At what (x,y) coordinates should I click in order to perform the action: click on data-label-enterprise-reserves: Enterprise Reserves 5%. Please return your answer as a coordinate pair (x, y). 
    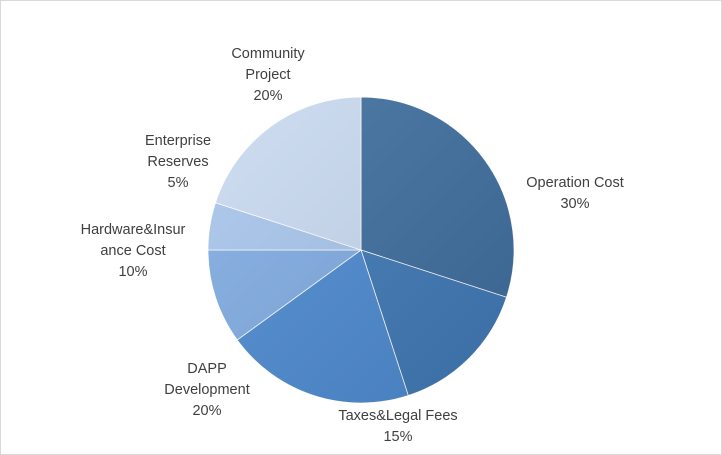
    Looking at the image, I should click on (178, 162).